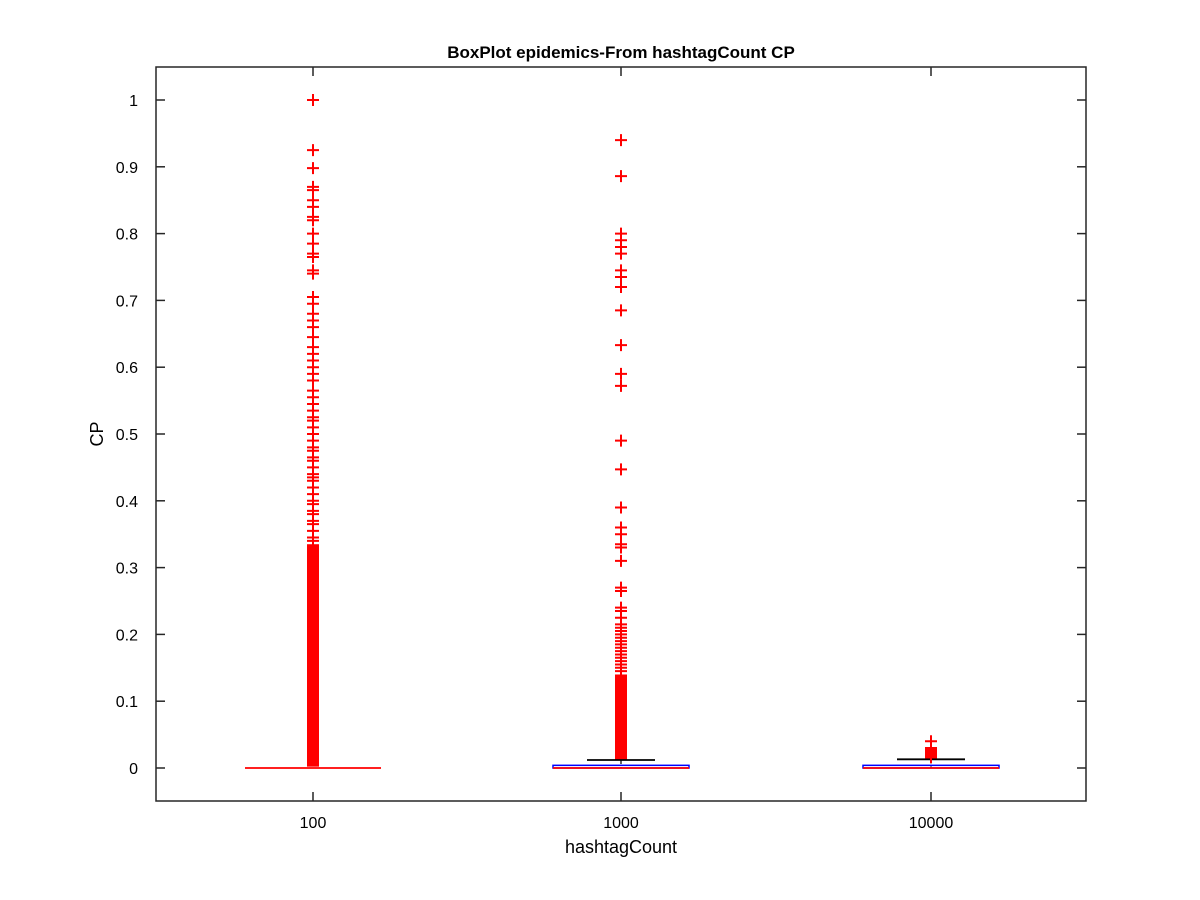 The height and width of the screenshot is (900, 1200). What do you see at coordinates (621, 823) in the screenshot?
I see `x-tick-label: 1000` at bounding box center [621, 823].